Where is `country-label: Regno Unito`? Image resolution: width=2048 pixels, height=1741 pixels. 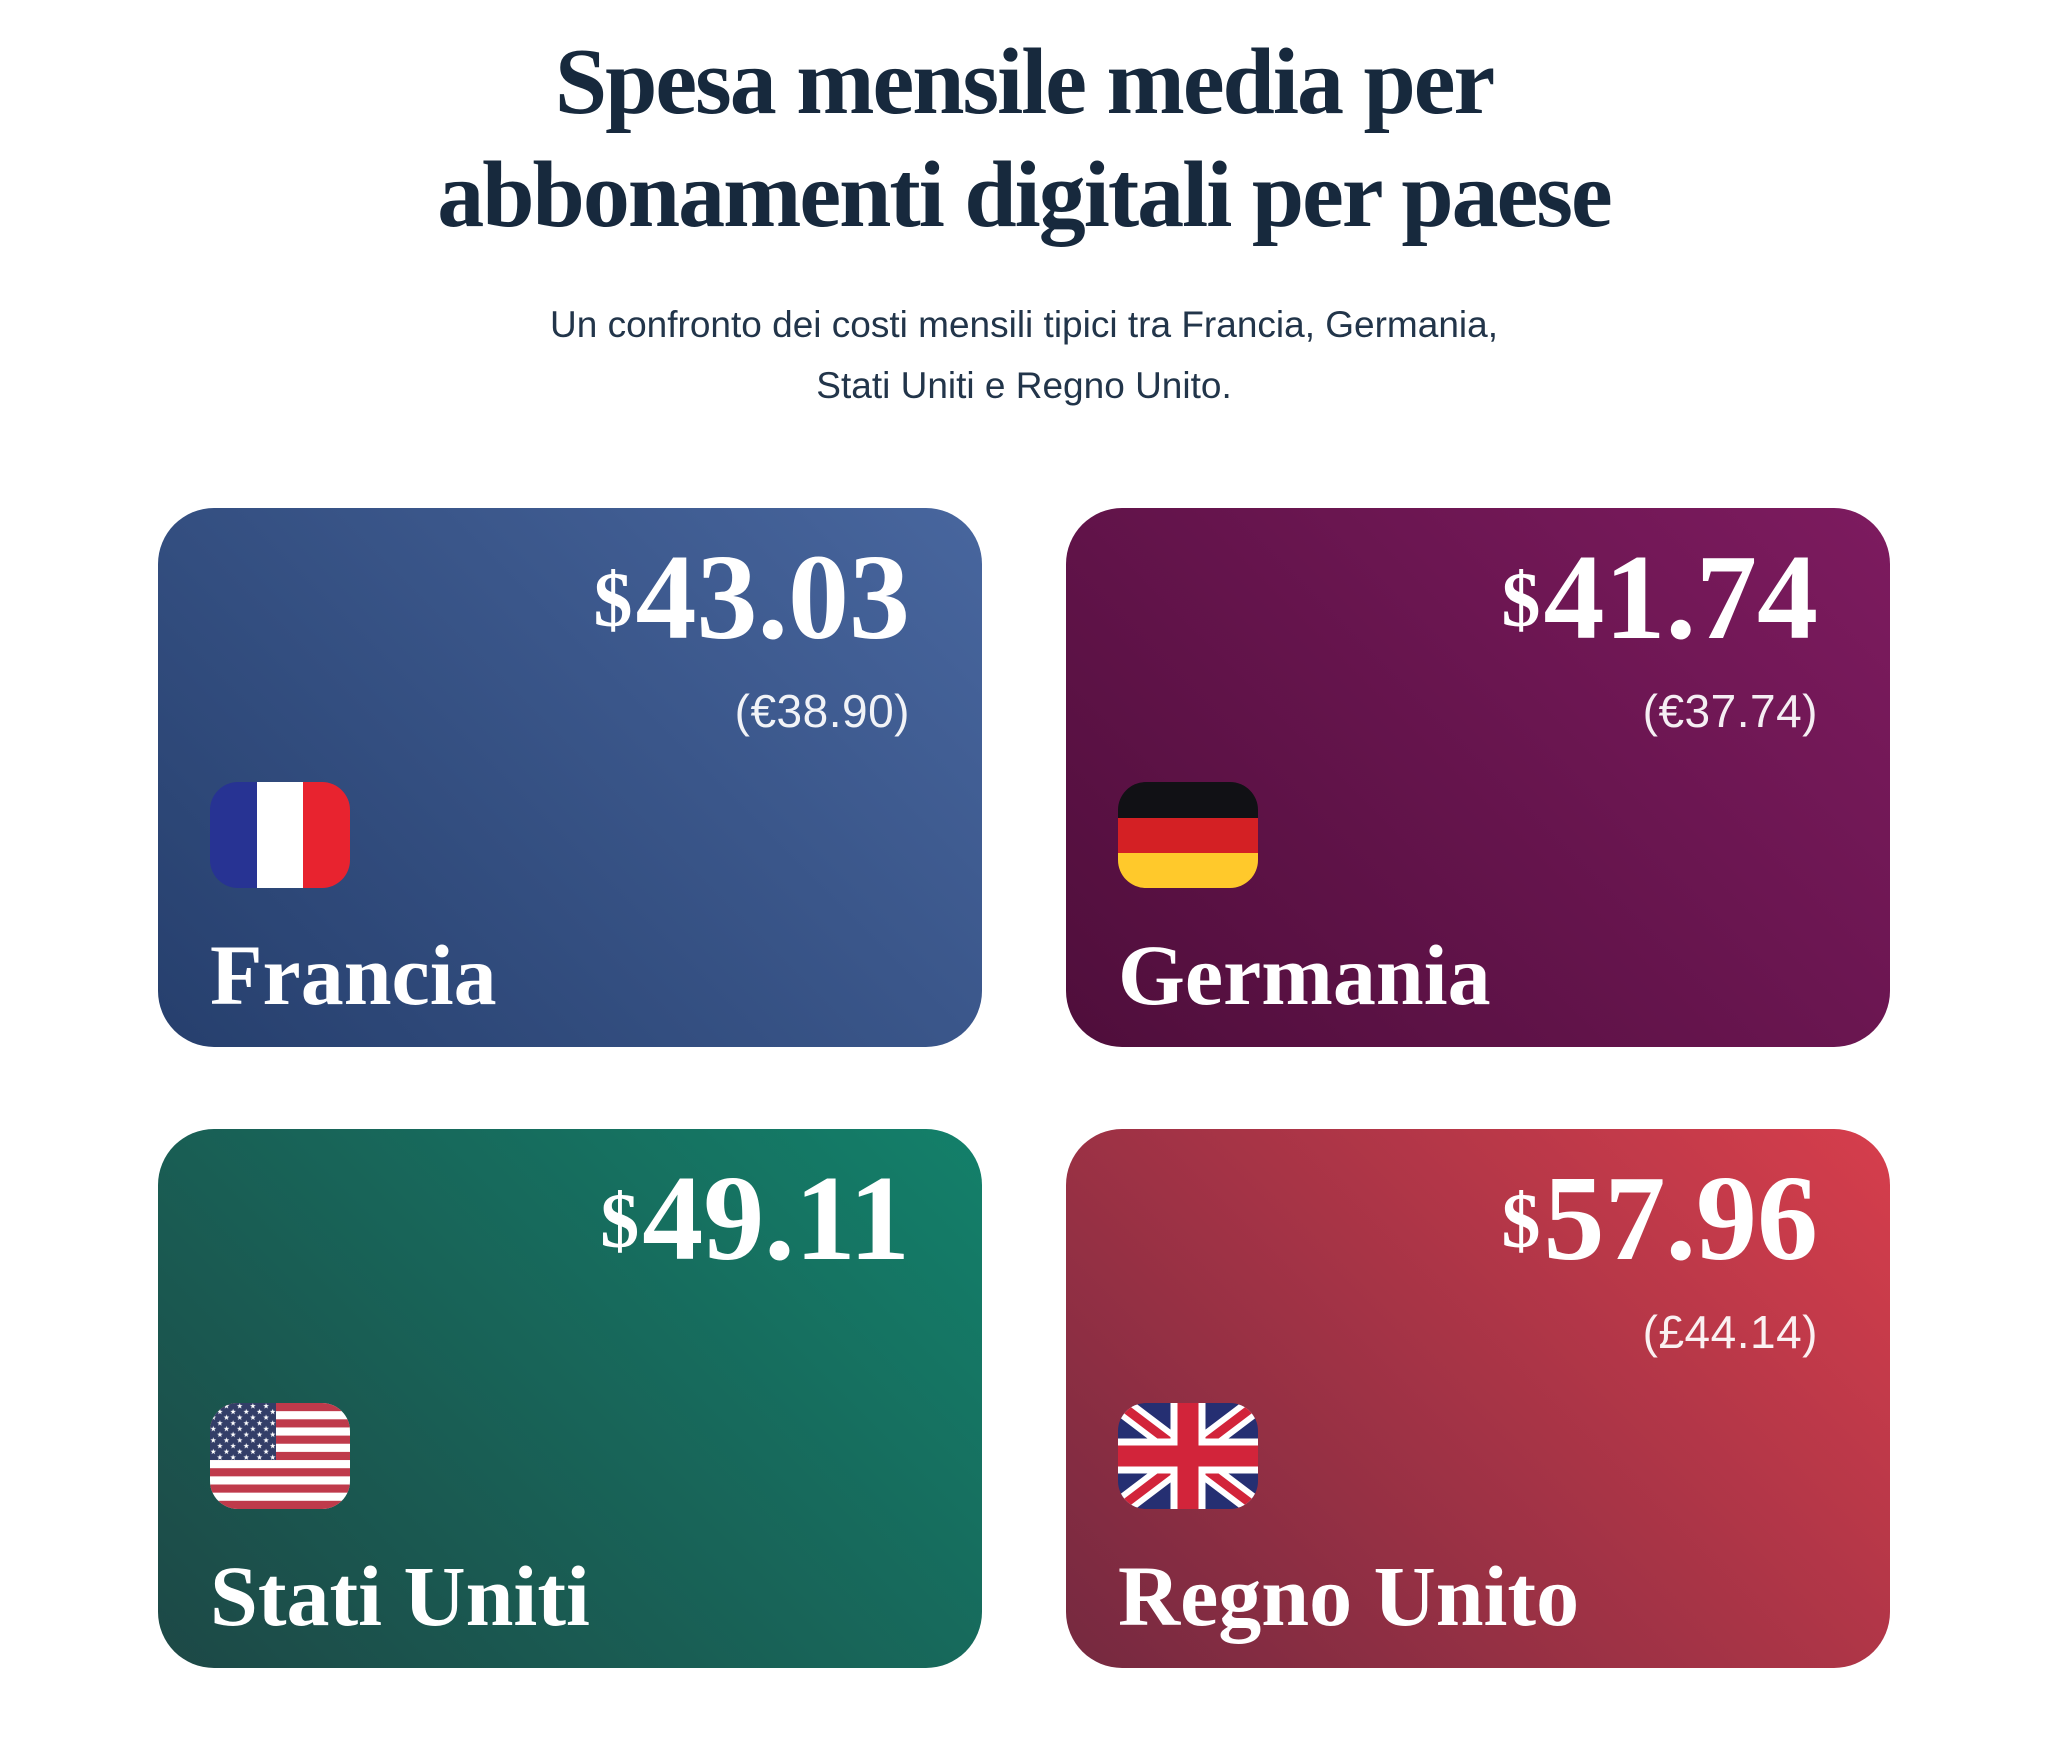
country-label: Regno Unito is located at coordinates (1349, 1596).